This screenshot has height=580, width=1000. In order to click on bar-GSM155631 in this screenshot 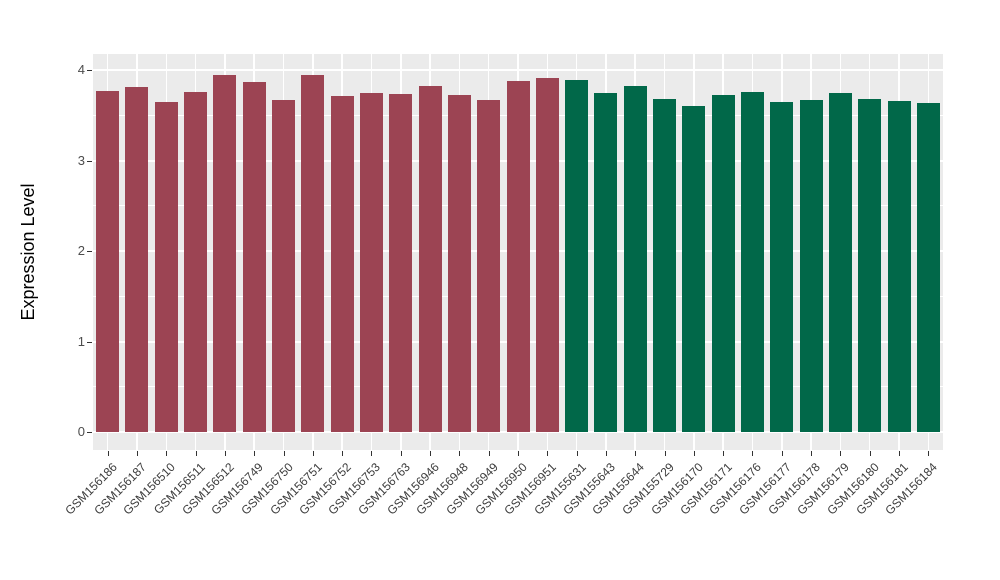, I will do `click(577, 255)`.